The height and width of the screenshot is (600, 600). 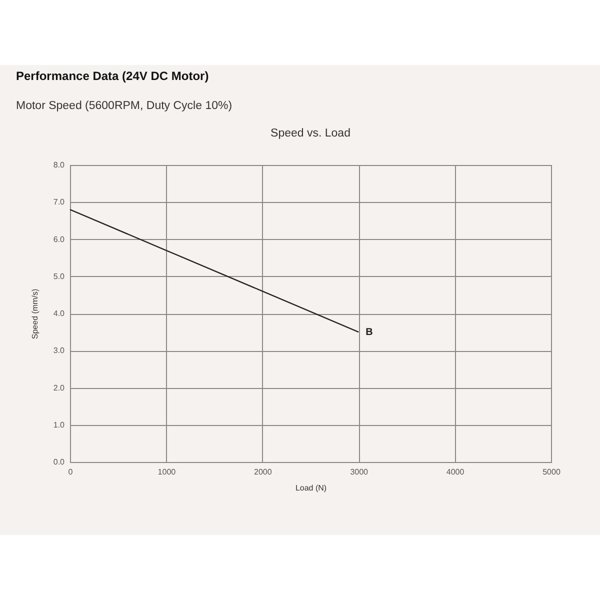 I want to click on y-tick-label: 8.0, so click(x=59, y=165).